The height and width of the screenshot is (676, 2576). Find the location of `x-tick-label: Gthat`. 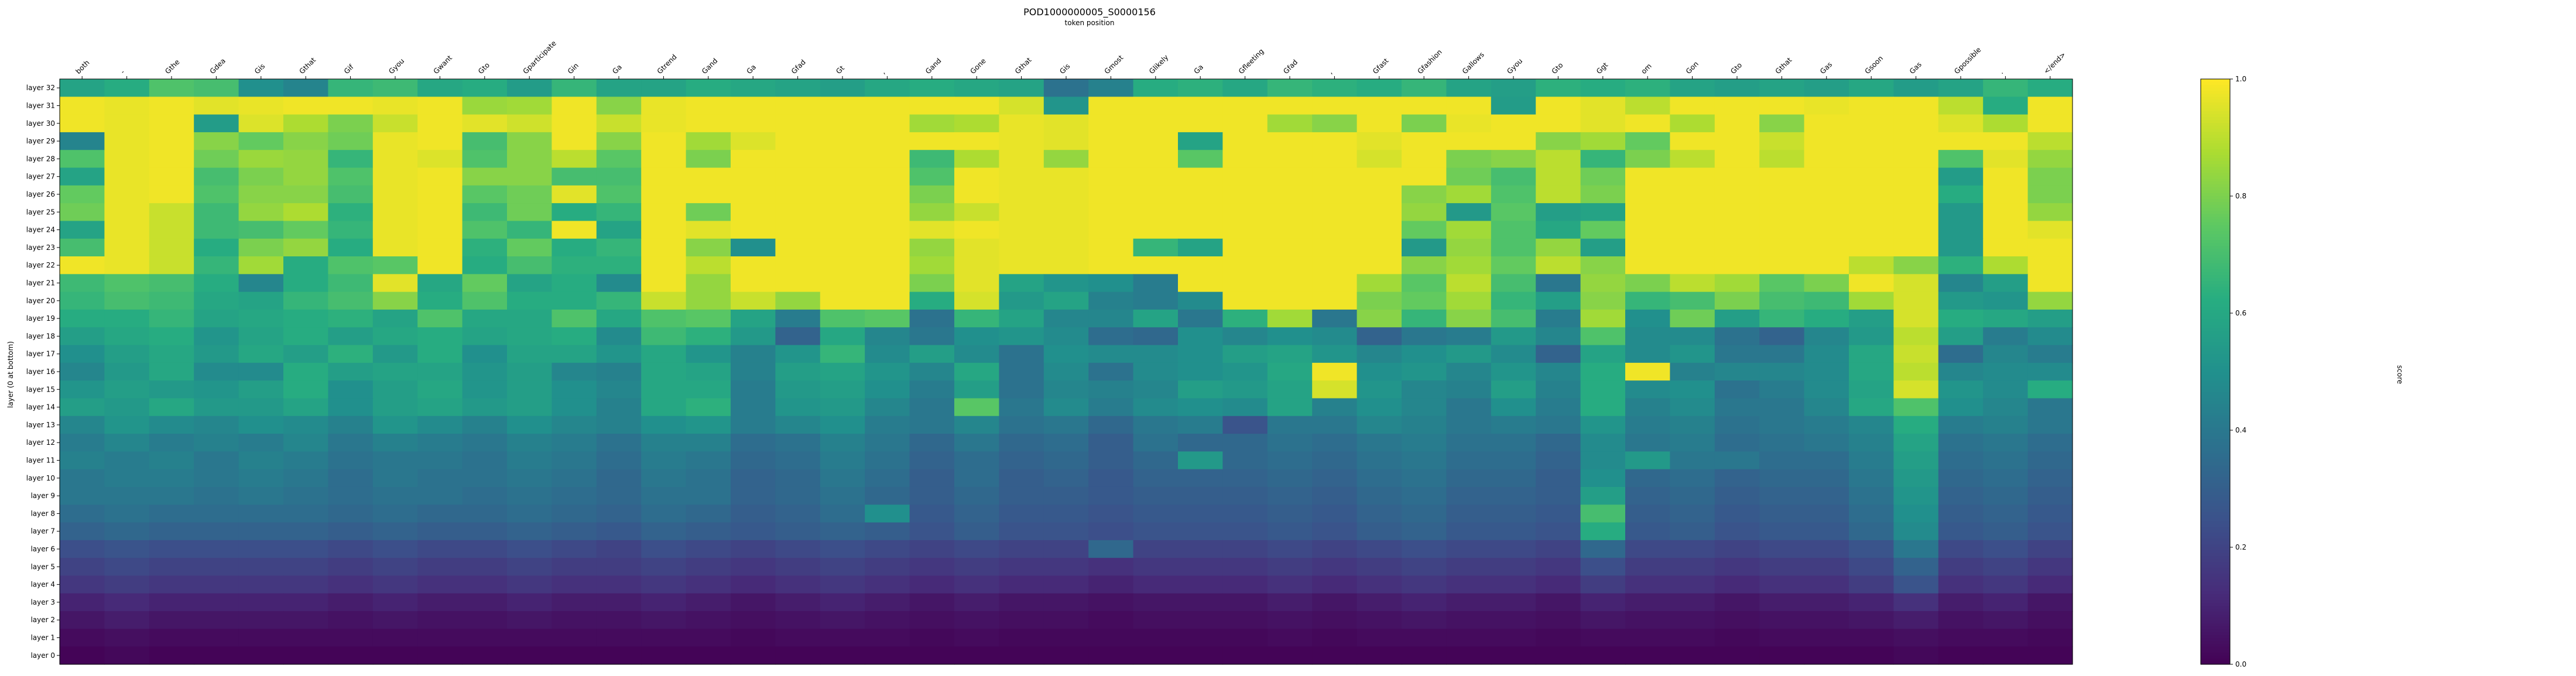

x-tick-label: Gthat is located at coordinates (307, 66).